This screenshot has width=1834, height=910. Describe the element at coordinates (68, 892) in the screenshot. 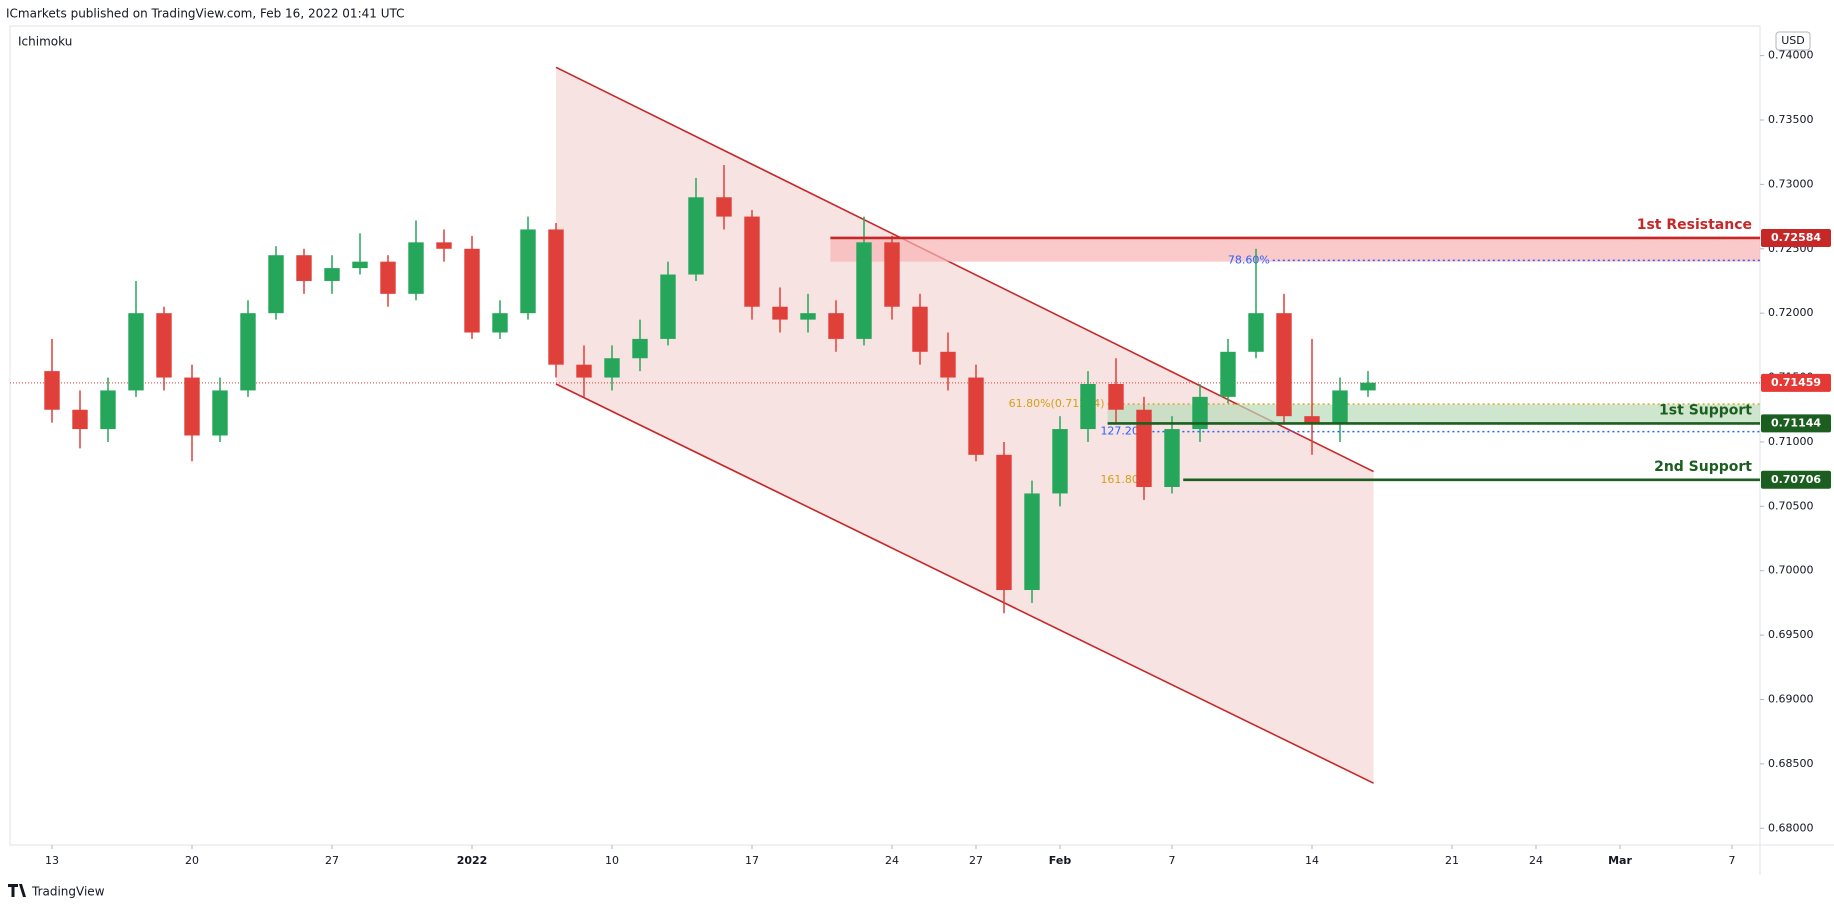

I see `footer: TradingView` at that location.